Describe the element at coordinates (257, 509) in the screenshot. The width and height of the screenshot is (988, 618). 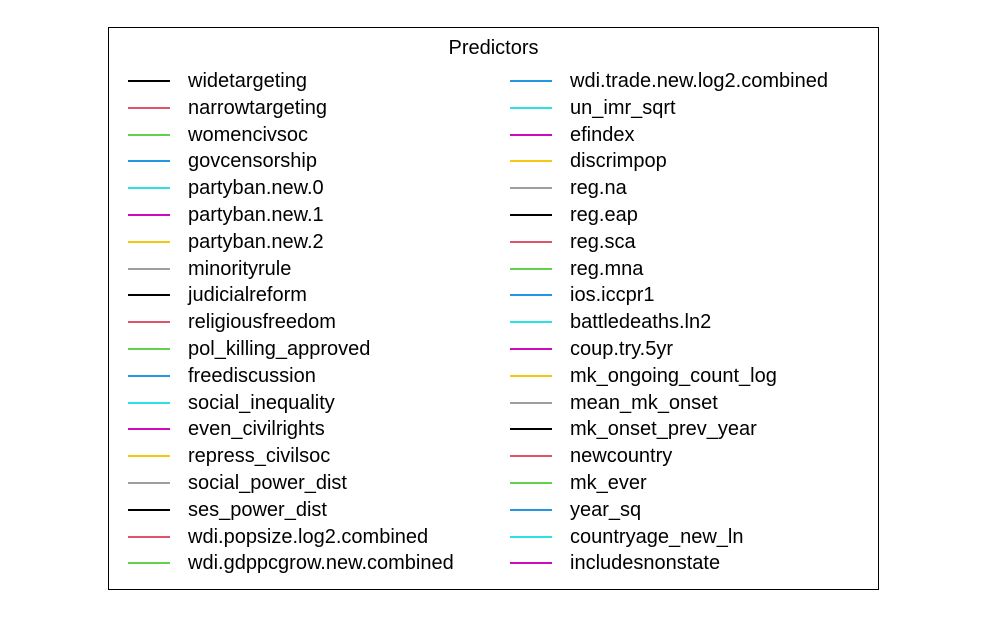
I see `legend-label: ses_power_dist` at that location.